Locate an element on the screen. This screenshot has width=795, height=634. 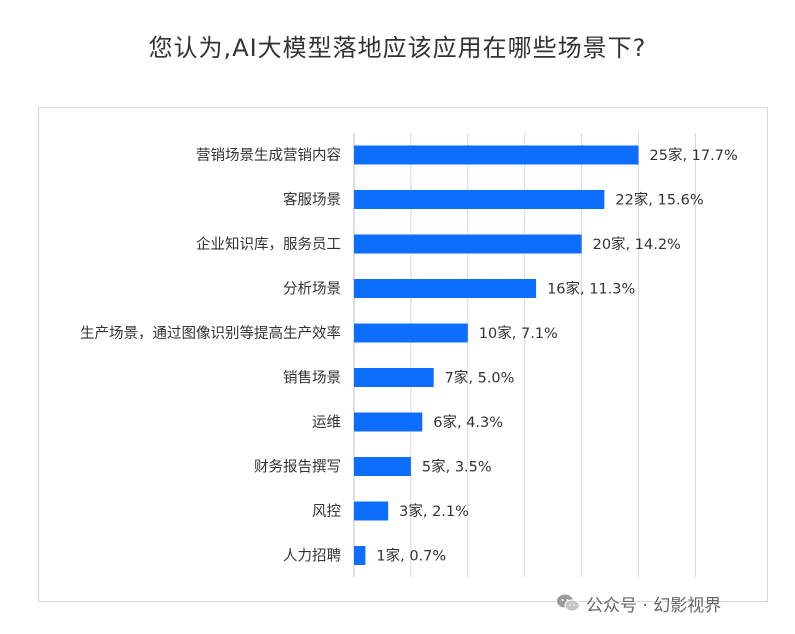
category-label: 客服场景 is located at coordinates (312, 200).